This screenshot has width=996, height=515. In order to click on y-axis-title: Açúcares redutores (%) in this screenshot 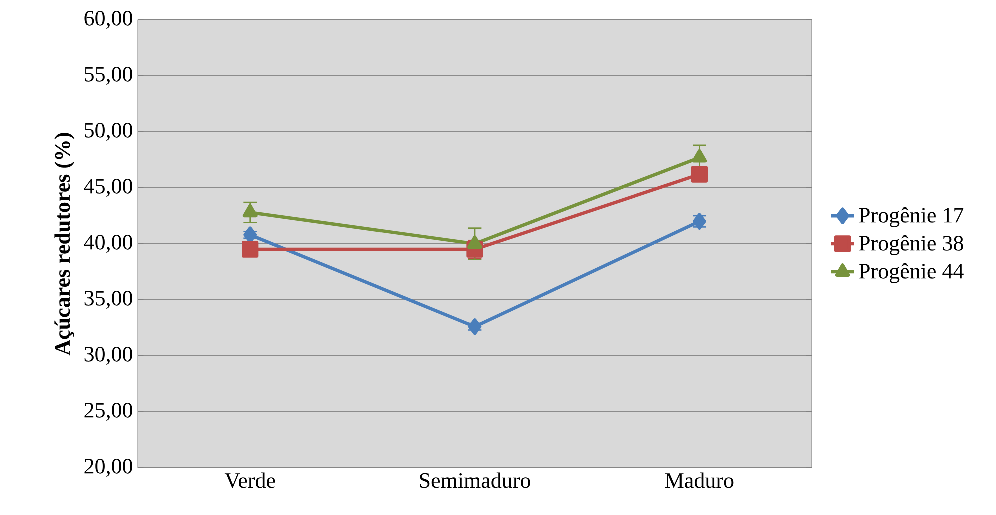, I will do `click(64, 244)`.